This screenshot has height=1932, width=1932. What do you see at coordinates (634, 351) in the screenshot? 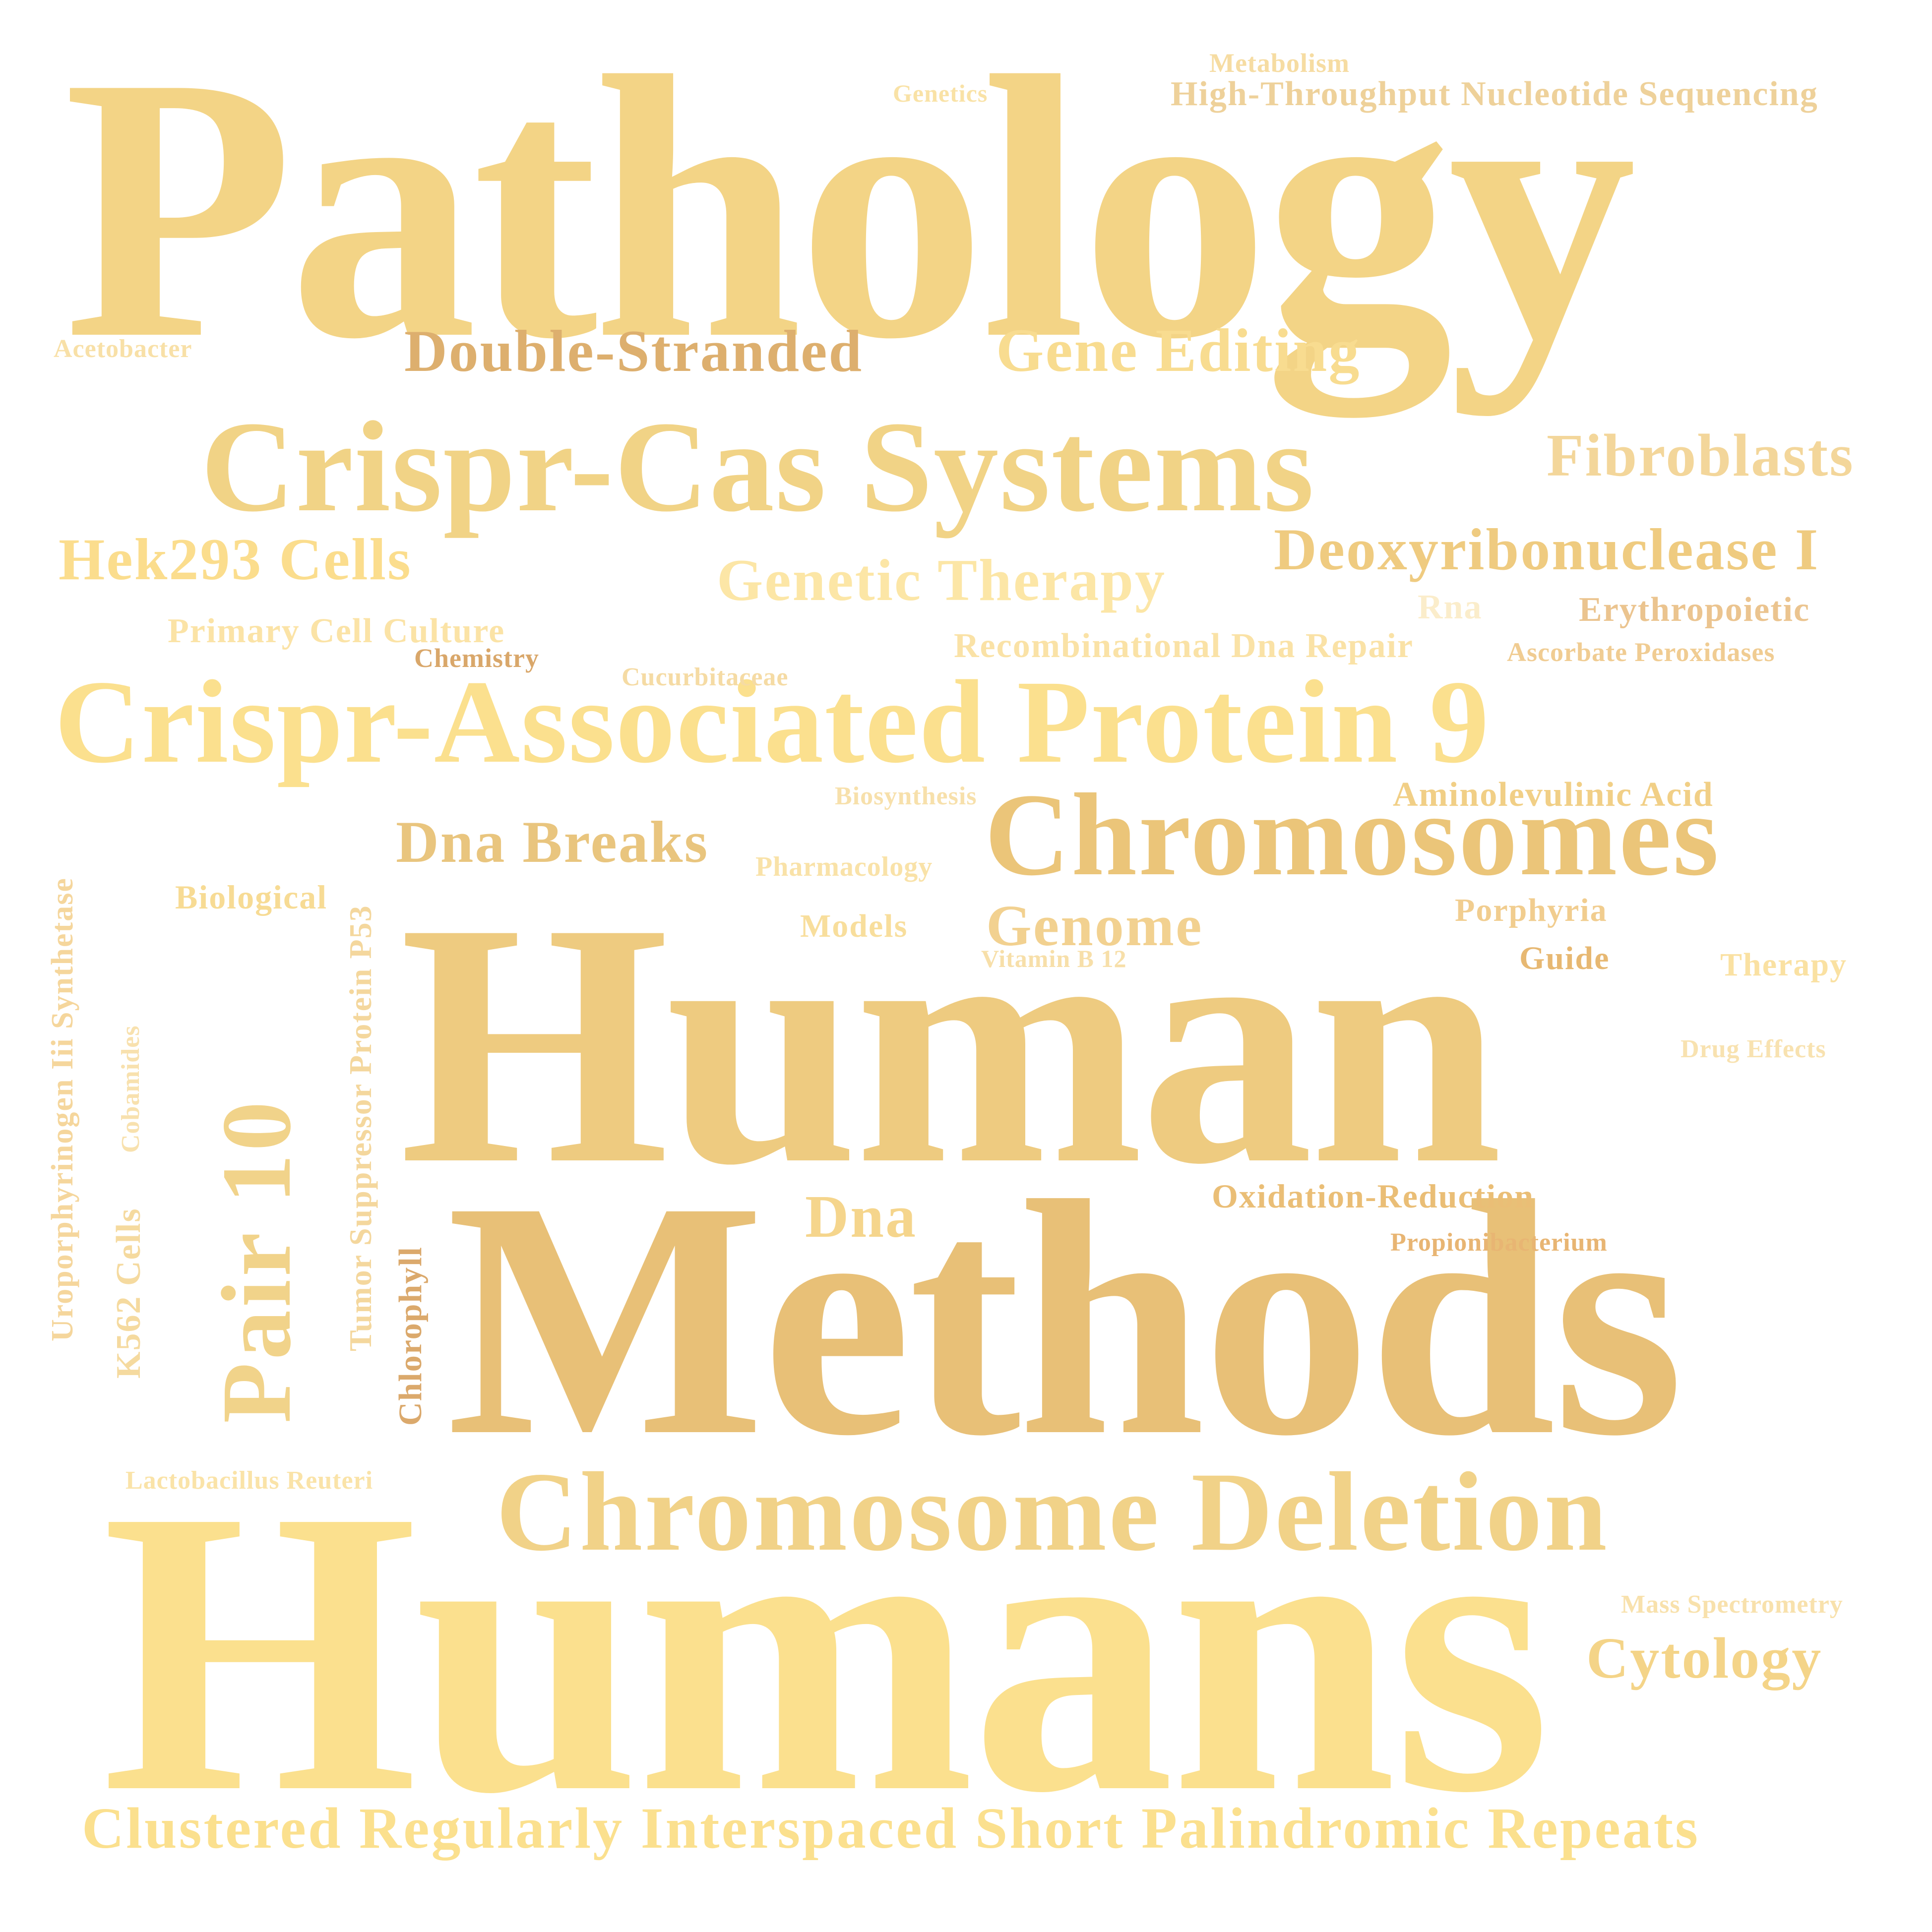
I see `word-double-stranded: Double-Stranded` at bounding box center [634, 351].